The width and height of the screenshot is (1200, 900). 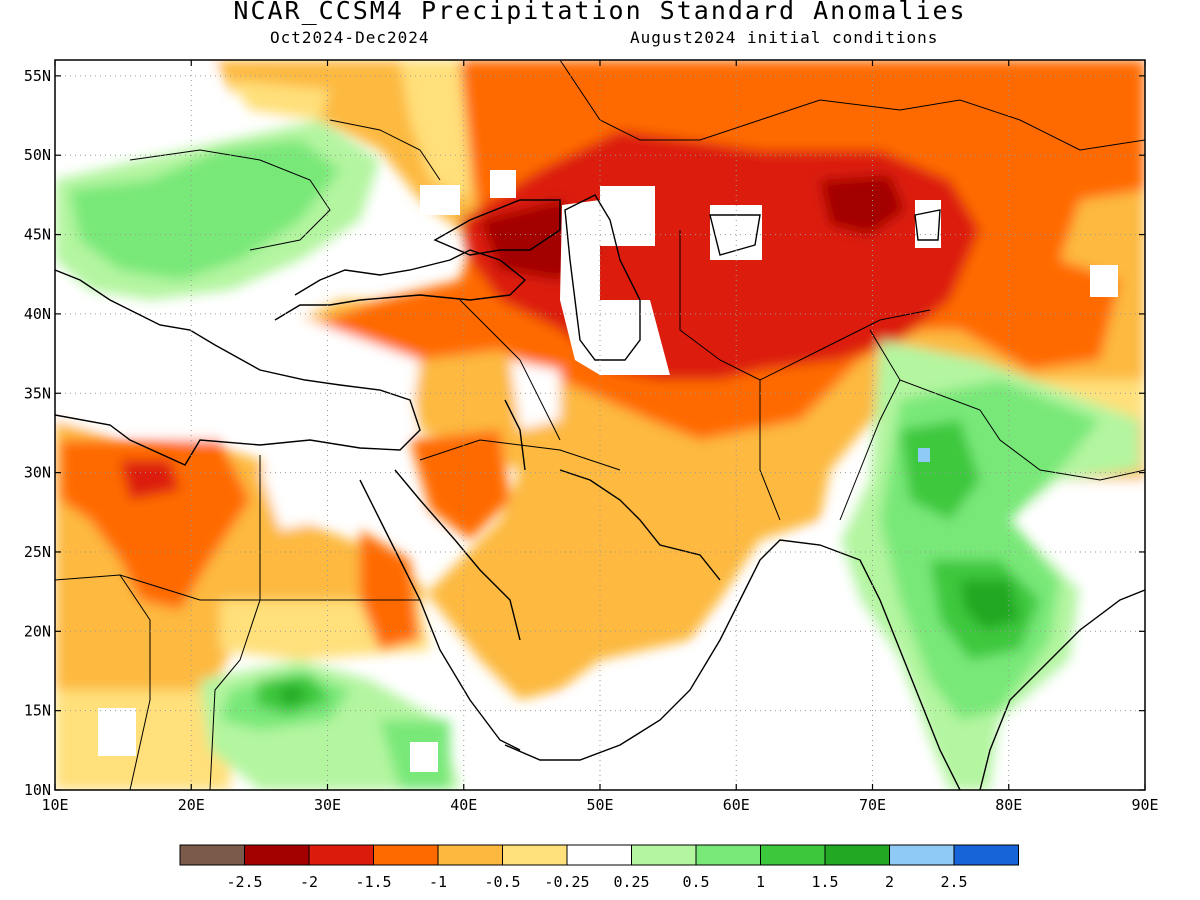 I want to click on forecast-period: Oct2024-Dec2024, so click(x=350, y=37).